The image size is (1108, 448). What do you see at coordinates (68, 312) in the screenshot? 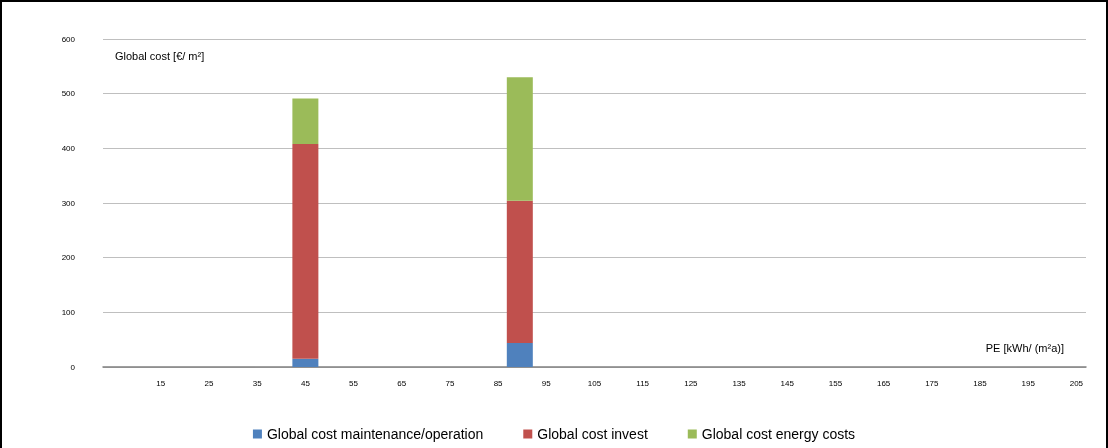
I see `y-tick-label: 100` at bounding box center [68, 312].